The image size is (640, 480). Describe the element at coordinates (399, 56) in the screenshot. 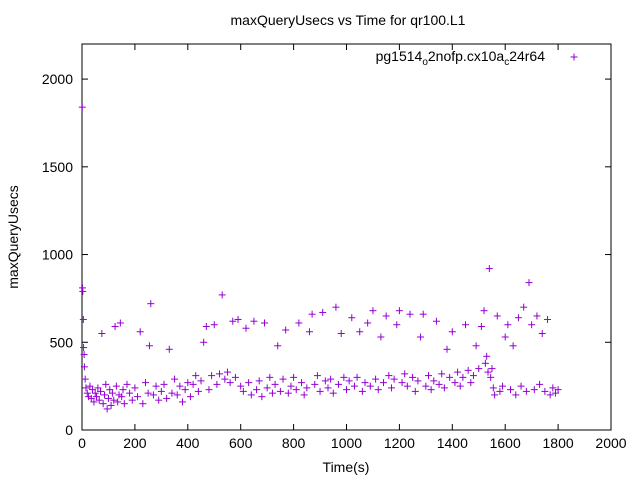

I see `legend-label-segment: pg1514` at that location.